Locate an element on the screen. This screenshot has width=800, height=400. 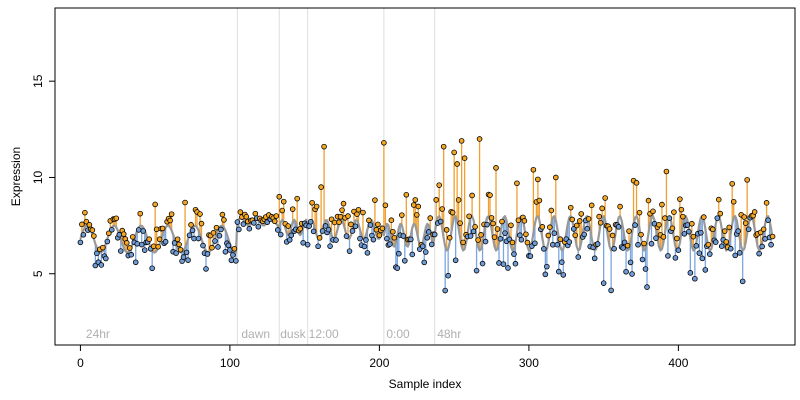
fitted-line is located at coordinates (426, 234).